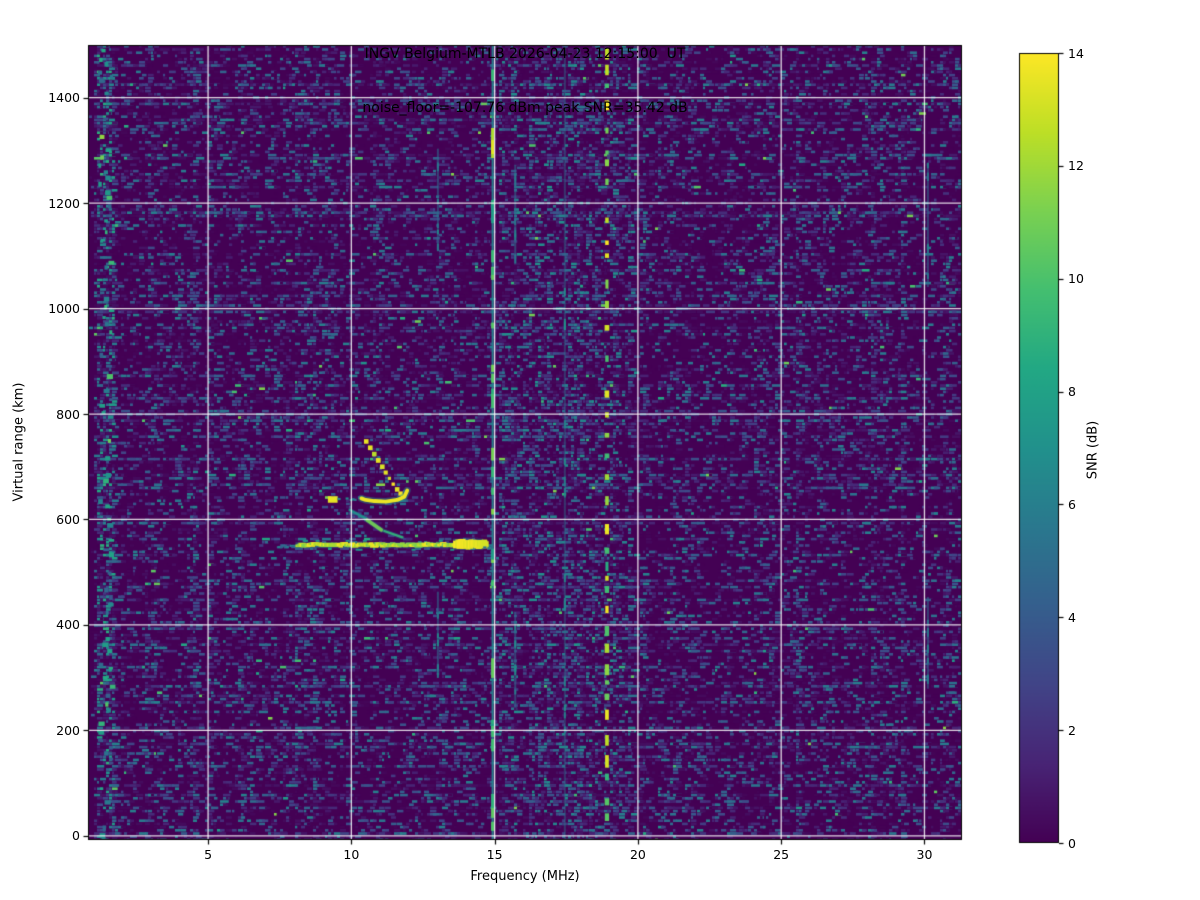 The height and width of the screenshot is (900, 1200). Describe the element at coordinates (68, 625) in the screenshot. I see `y-tick-label: 400` at that location.